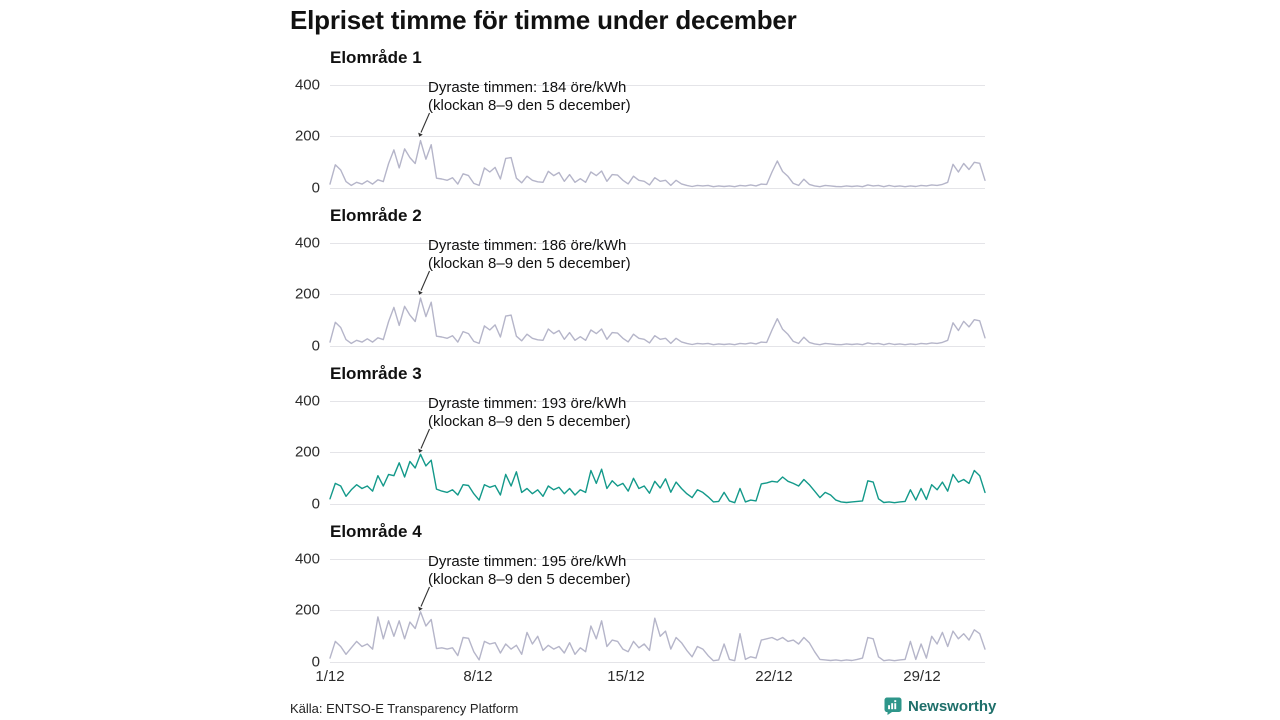 The width and height of the screenshot is (1280, 720). Describe the element at coordinates (650, 678) in the screenshot. I see `x-axis: 1/12 8/12 15/12 22/12 29/12` at that location.